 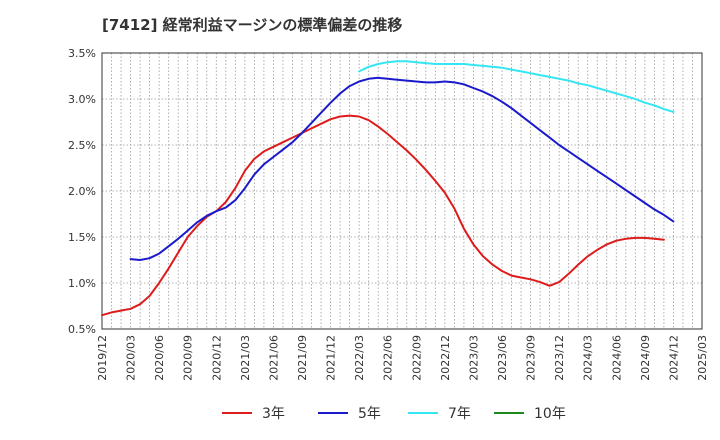 What do you see at coordinates (159, 358) in the screenshot?
I see `x-tick-label: 2020/06` at bounding box center [159, 358].